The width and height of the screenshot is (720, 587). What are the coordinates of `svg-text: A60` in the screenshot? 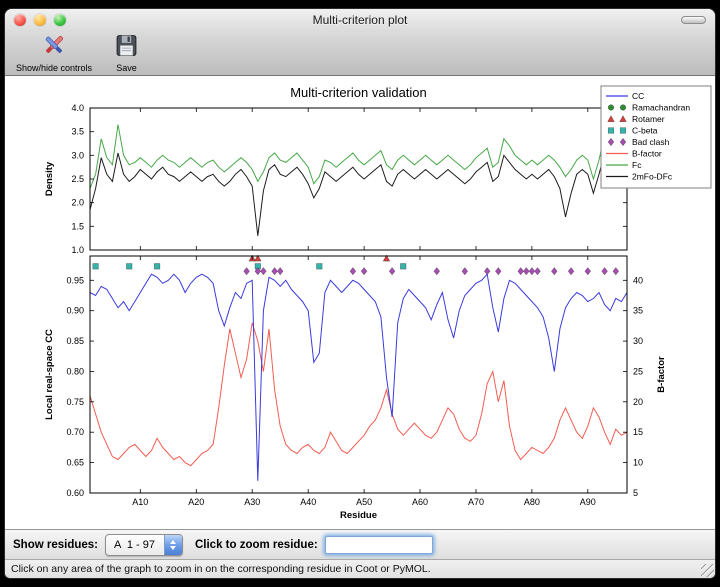 It's located at (420, 502).